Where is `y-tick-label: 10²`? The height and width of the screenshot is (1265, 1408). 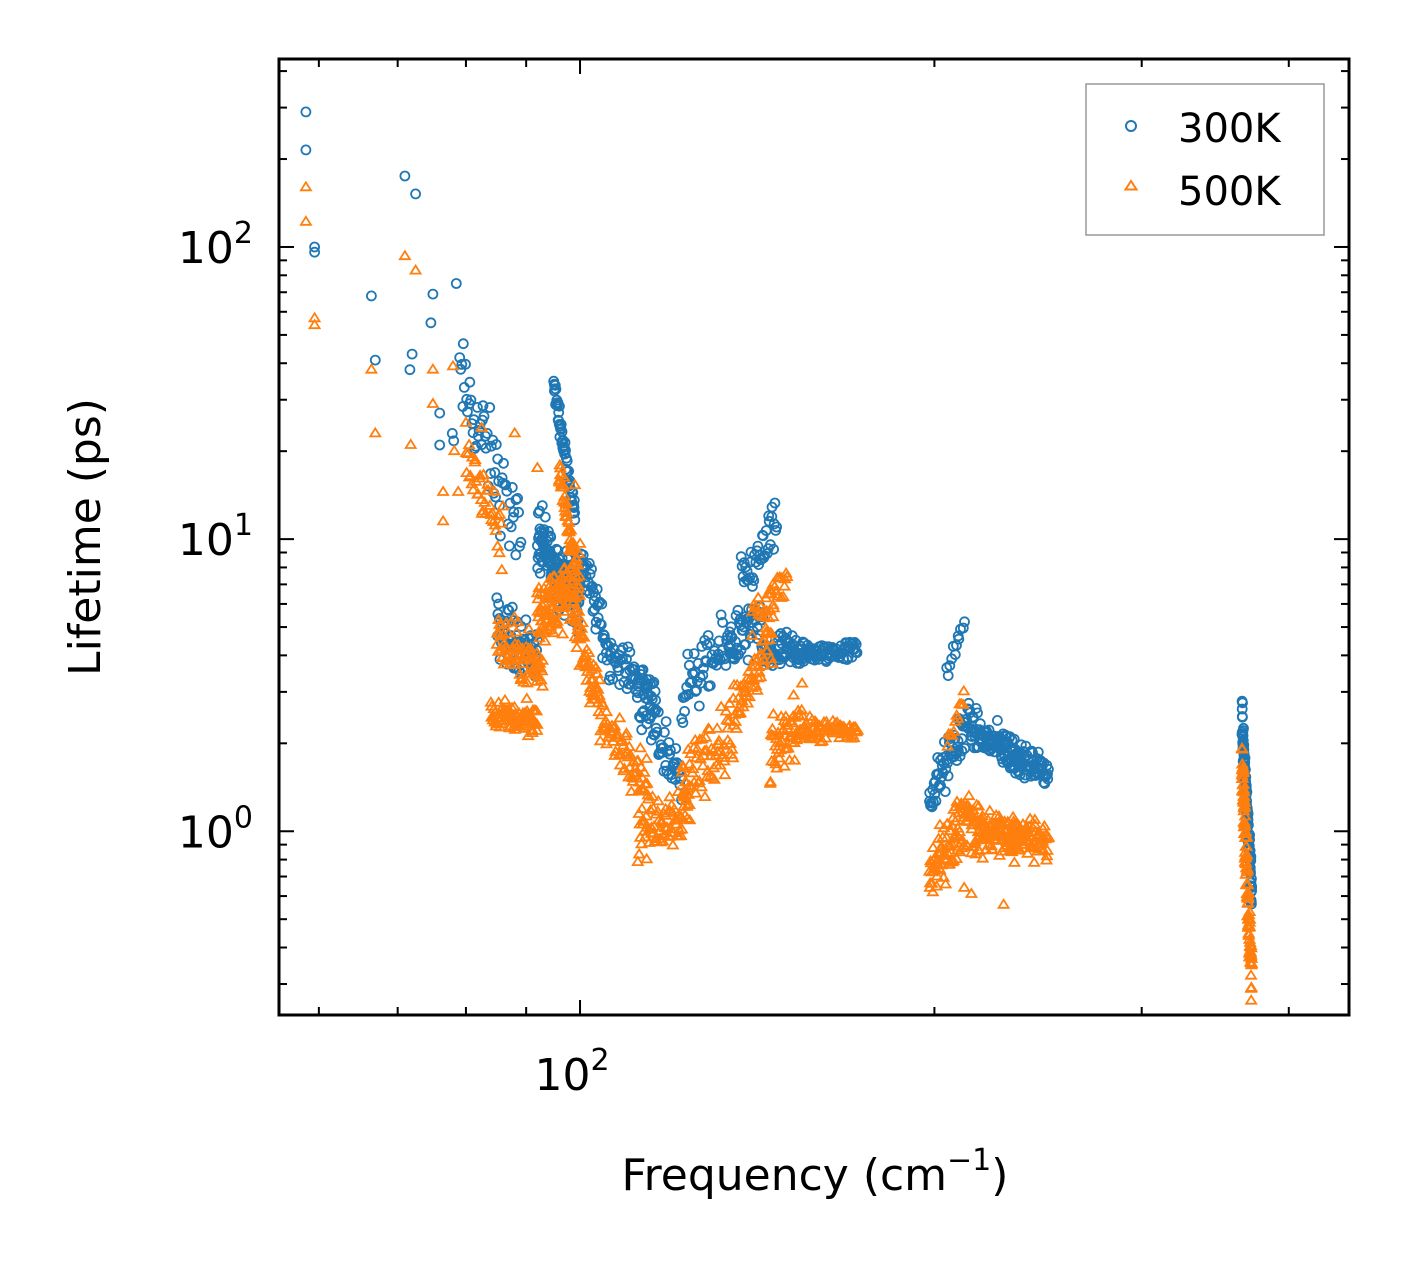 y-tick-label: 10² is located at coordinates (215, 245).